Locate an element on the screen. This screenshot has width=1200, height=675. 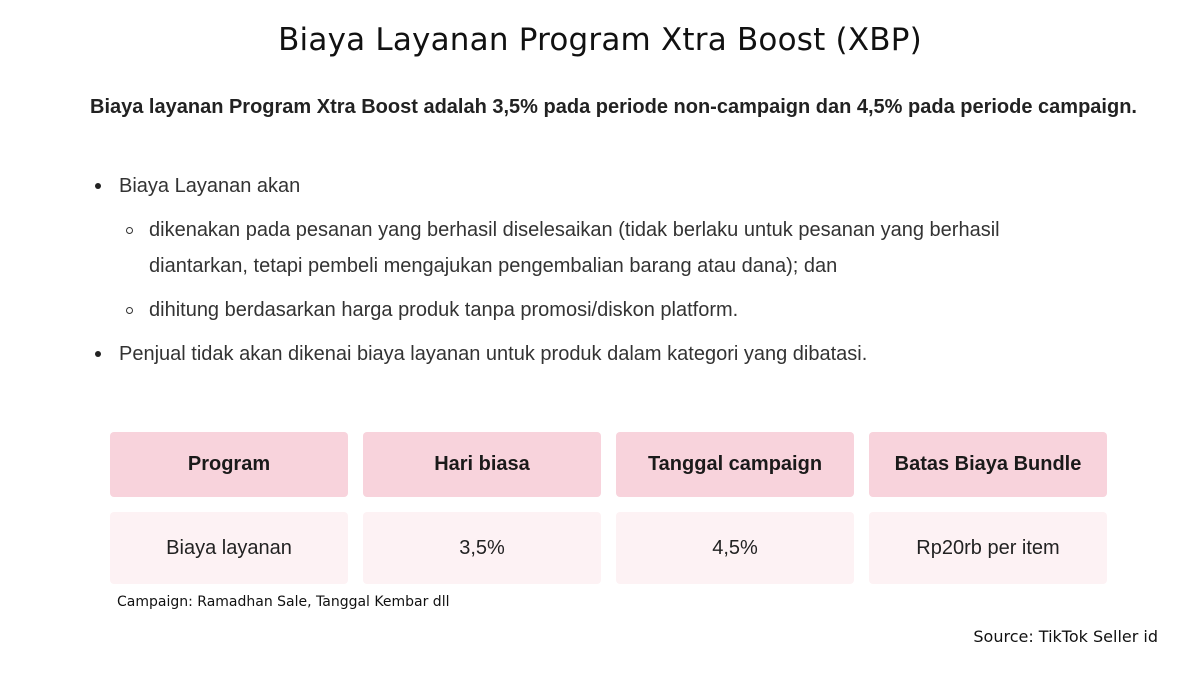
table-header-cell: Hari biasa is located at coordinates (482, 464).